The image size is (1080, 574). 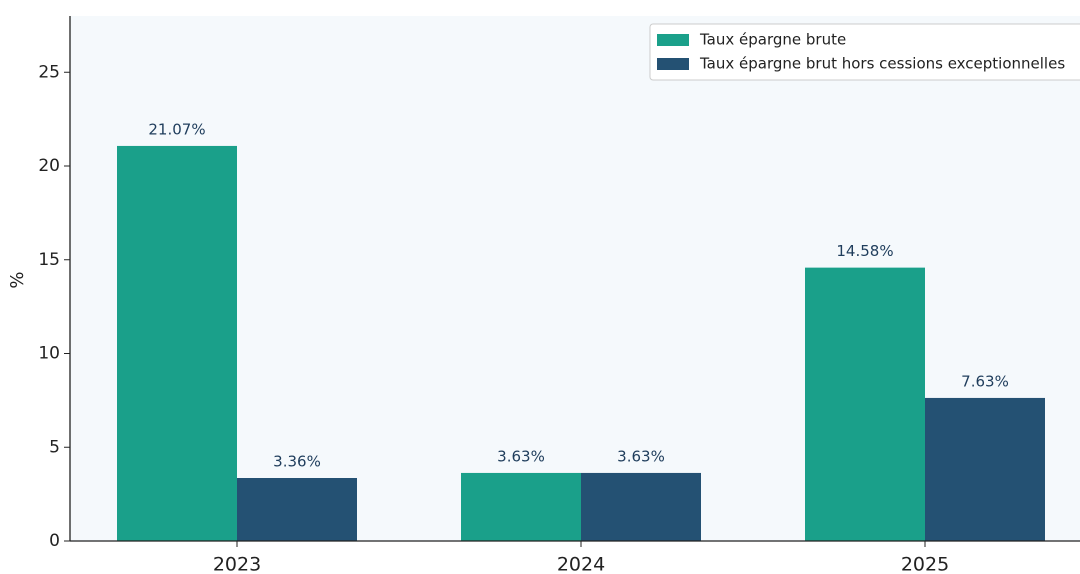 What do you see at coordinates (772, 40) in the screenshot?
I see `legend-label: Taux épargne brute` at bounding box center [772, 40].